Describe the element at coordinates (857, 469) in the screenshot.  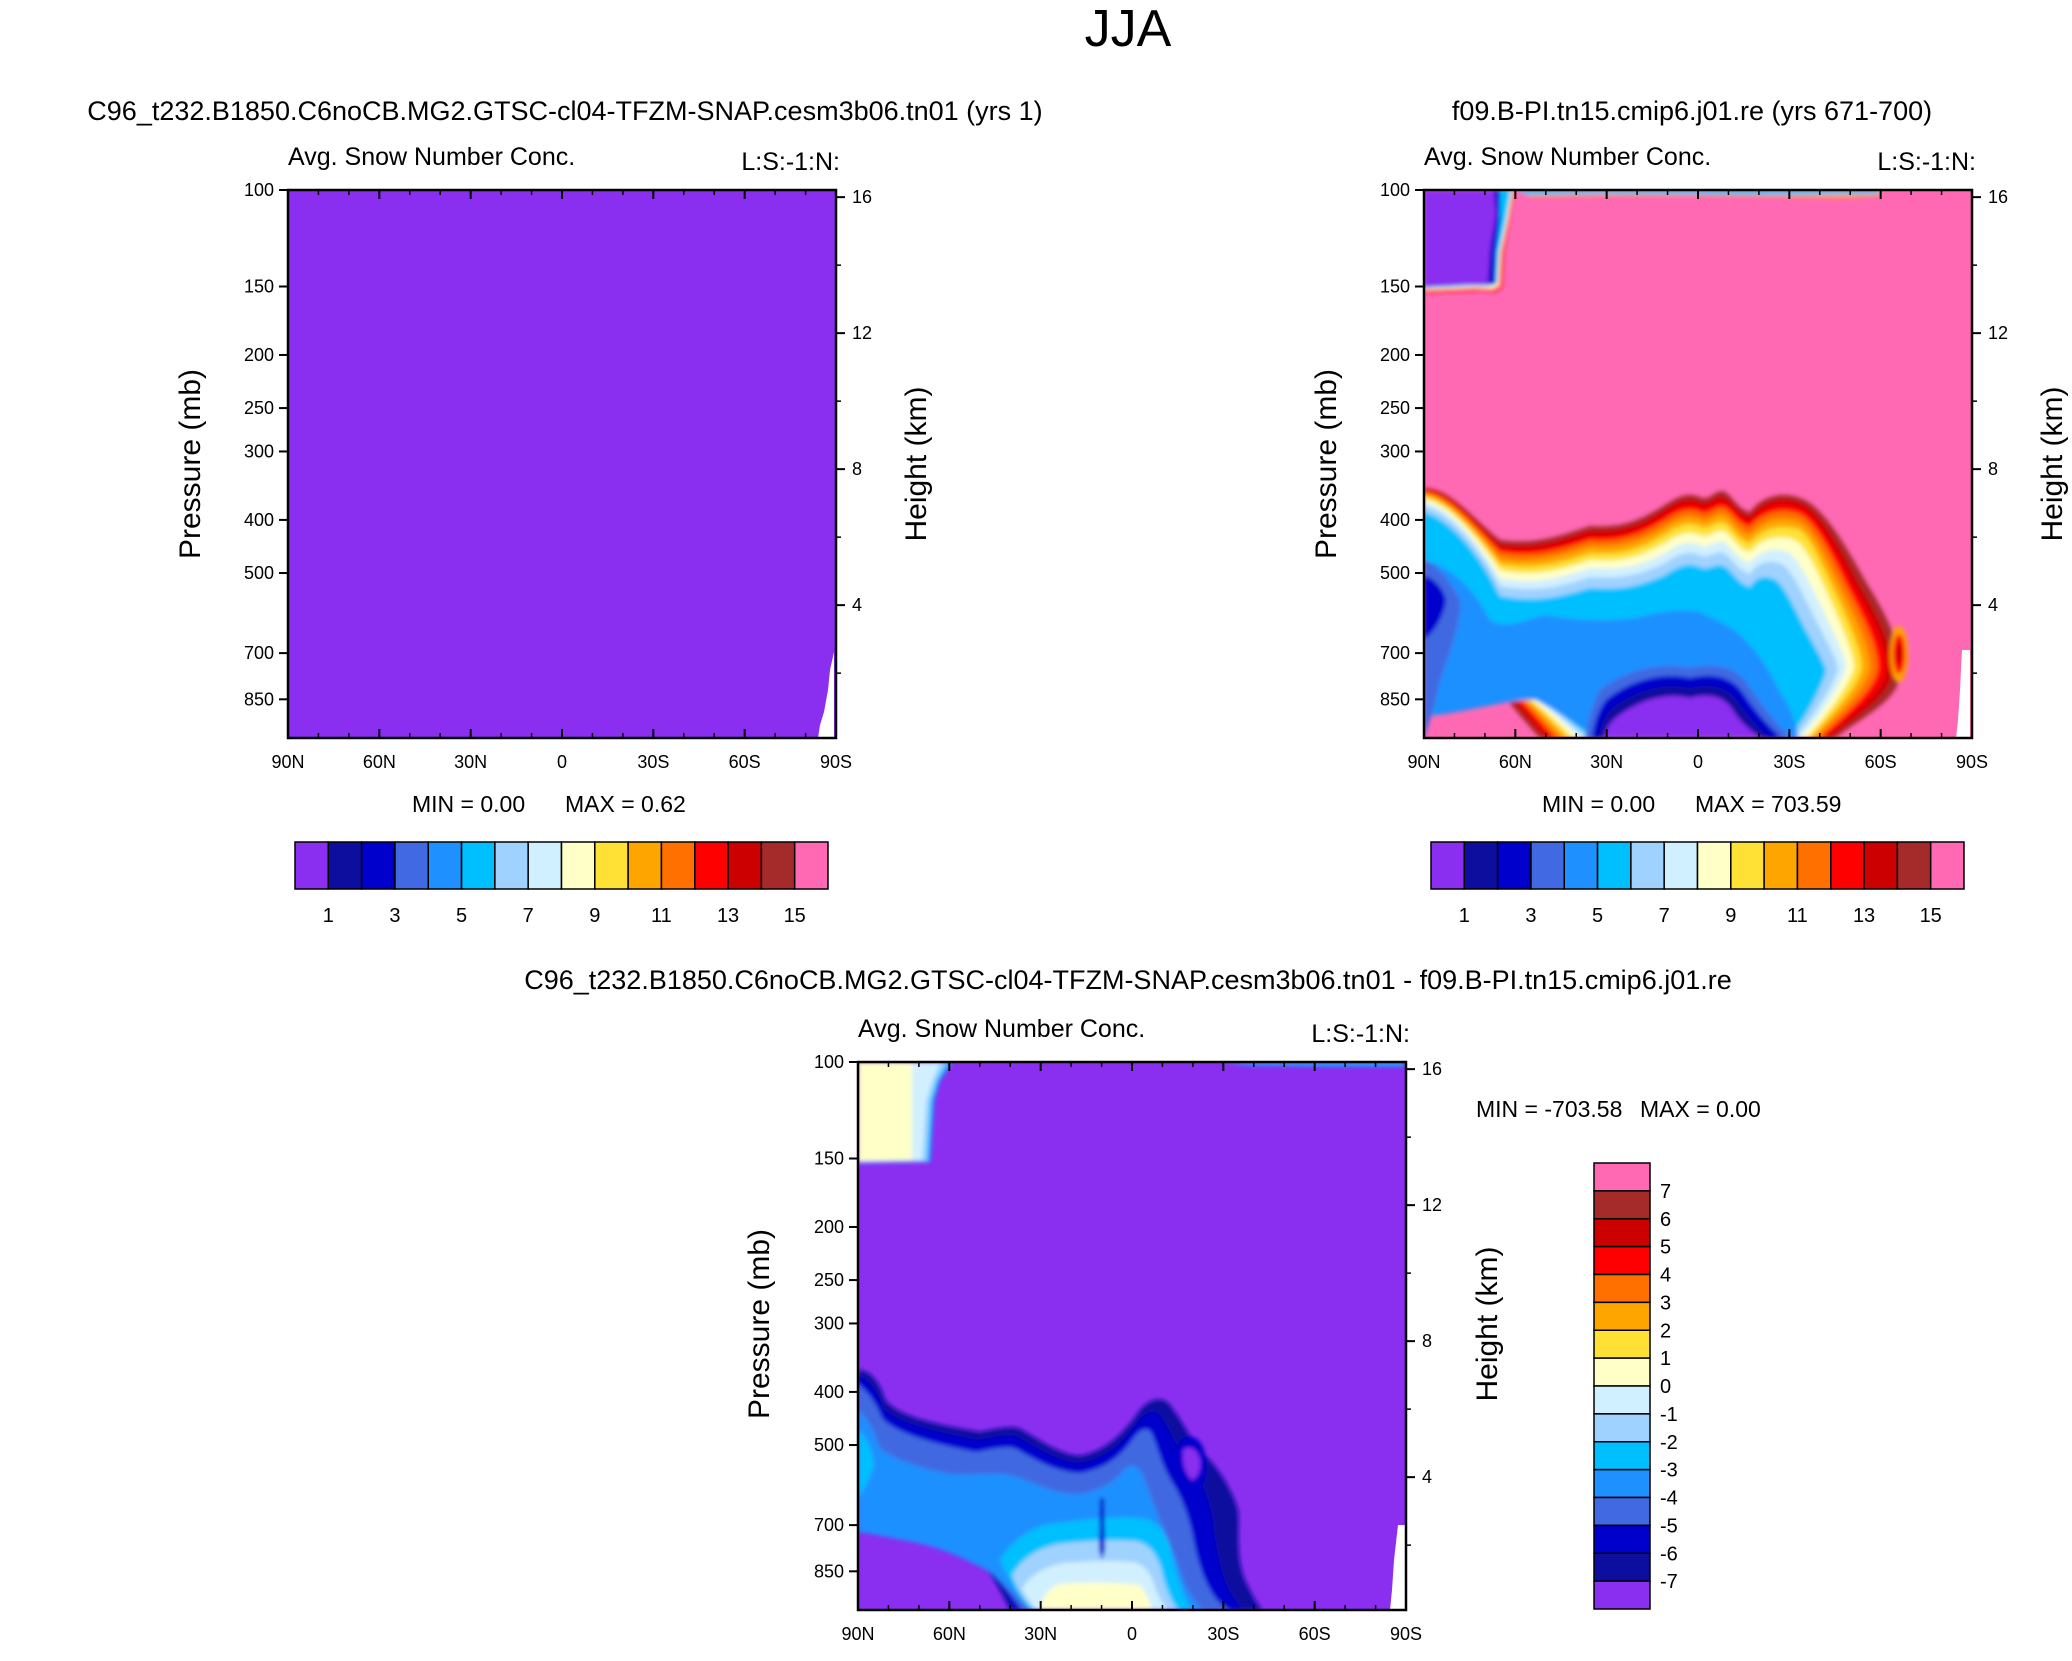
I see `h-tick-label: 8` at that location.